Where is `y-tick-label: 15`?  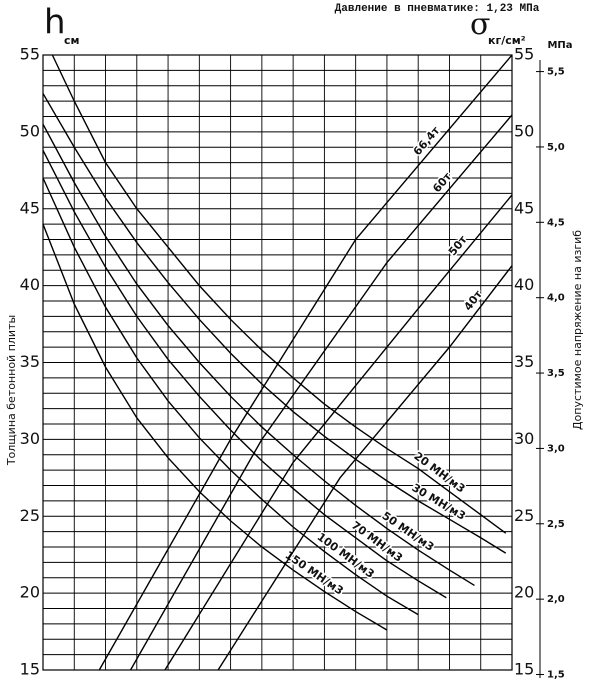
y-tick-label: 15 is located at coordinates (30, 669).